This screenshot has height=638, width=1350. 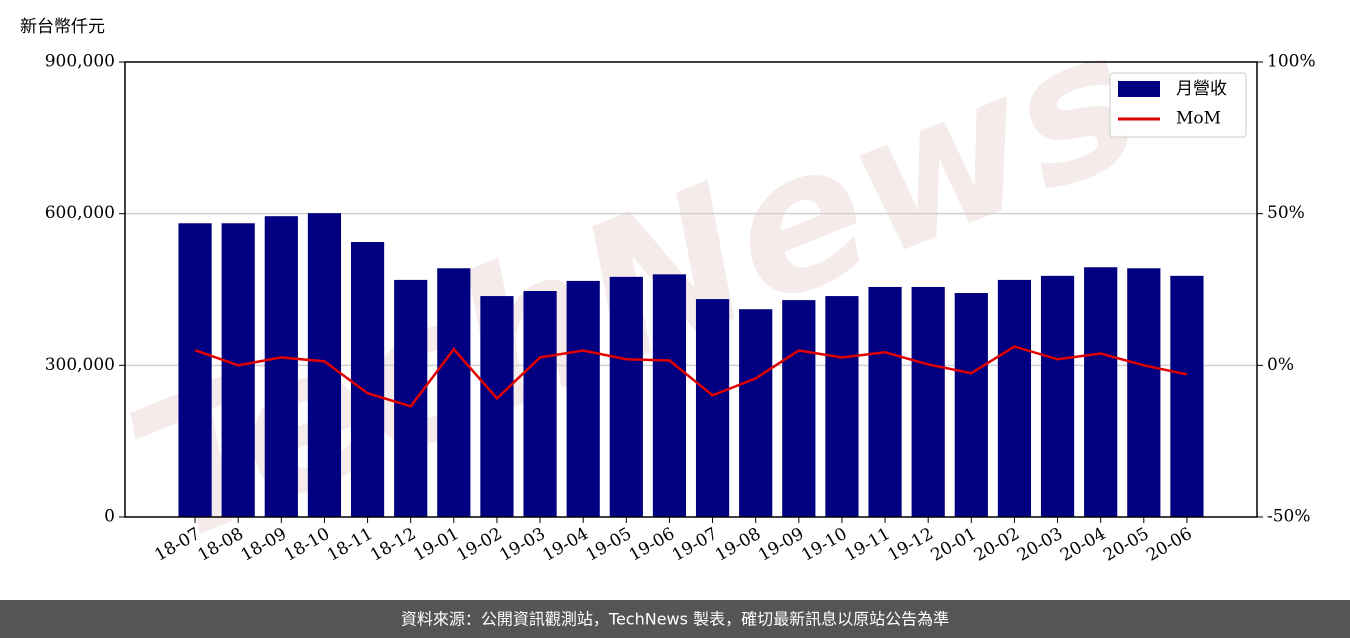 I want to click on y2-tick-label: -50%, so click(x=1289, y=517).